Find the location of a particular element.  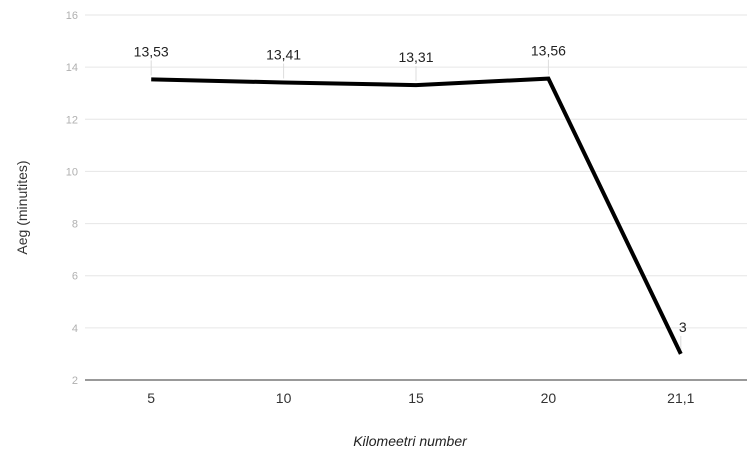

x-tick-label: 15 is located at coordinates (416, 398).